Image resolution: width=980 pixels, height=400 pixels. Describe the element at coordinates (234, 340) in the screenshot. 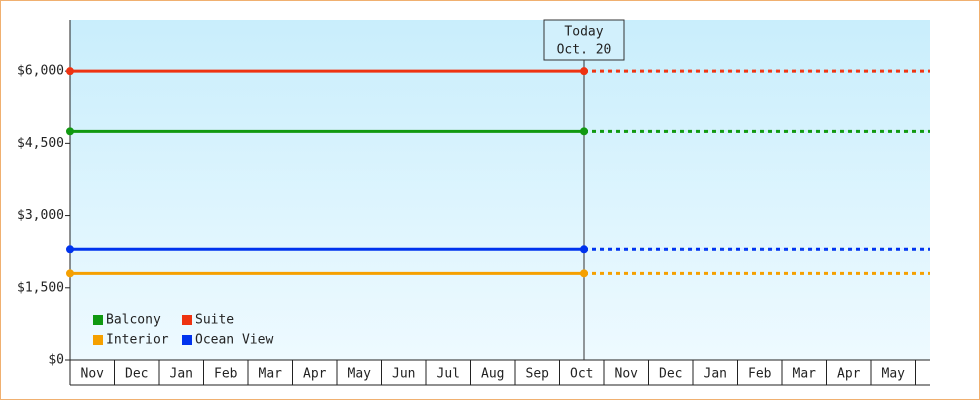

I see `legend-label: Ocean View` at that location.